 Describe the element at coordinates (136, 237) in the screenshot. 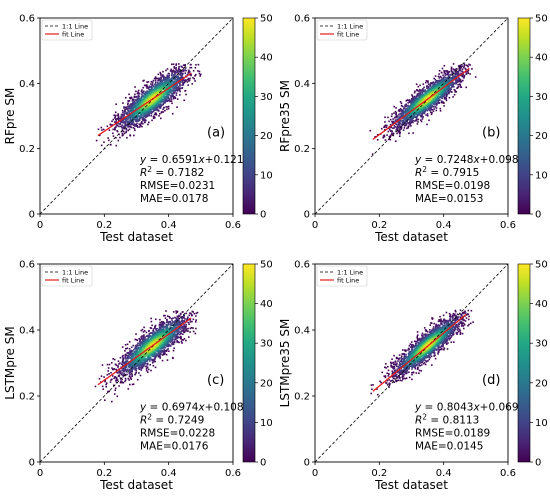

I see `x-axis-label: Test dataset` at that location.